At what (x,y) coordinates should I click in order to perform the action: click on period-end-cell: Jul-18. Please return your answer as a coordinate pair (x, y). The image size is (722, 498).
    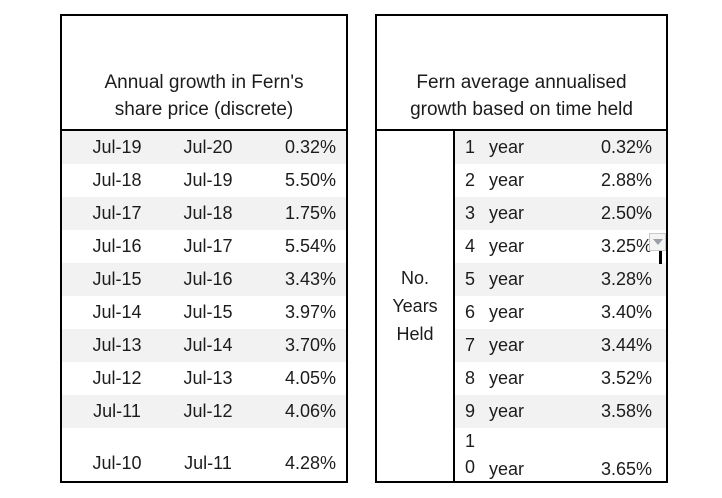
    Looking at the image, I should click on (208, 213).